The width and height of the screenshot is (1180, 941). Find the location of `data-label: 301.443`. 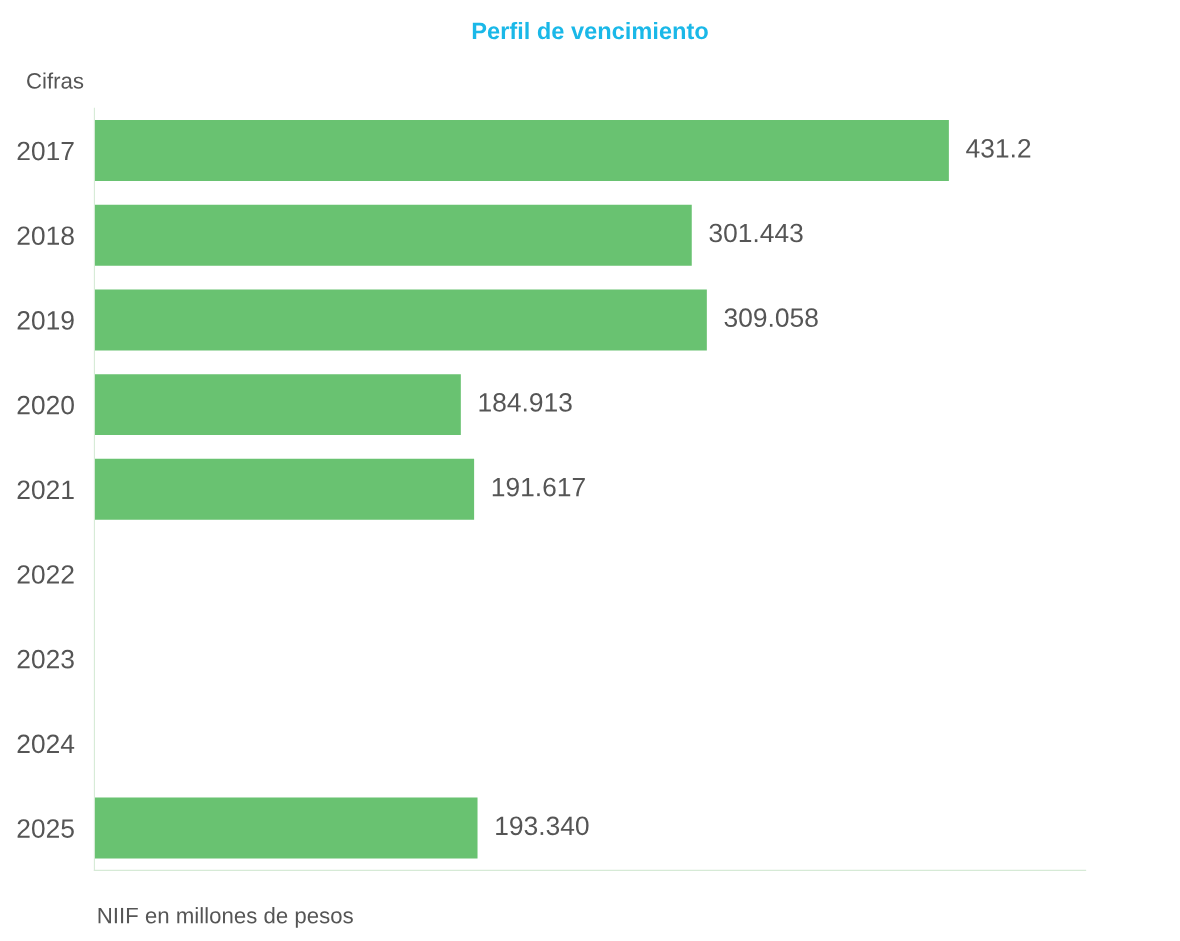

data-label: 301.443 is located at coordinates (756, 233).